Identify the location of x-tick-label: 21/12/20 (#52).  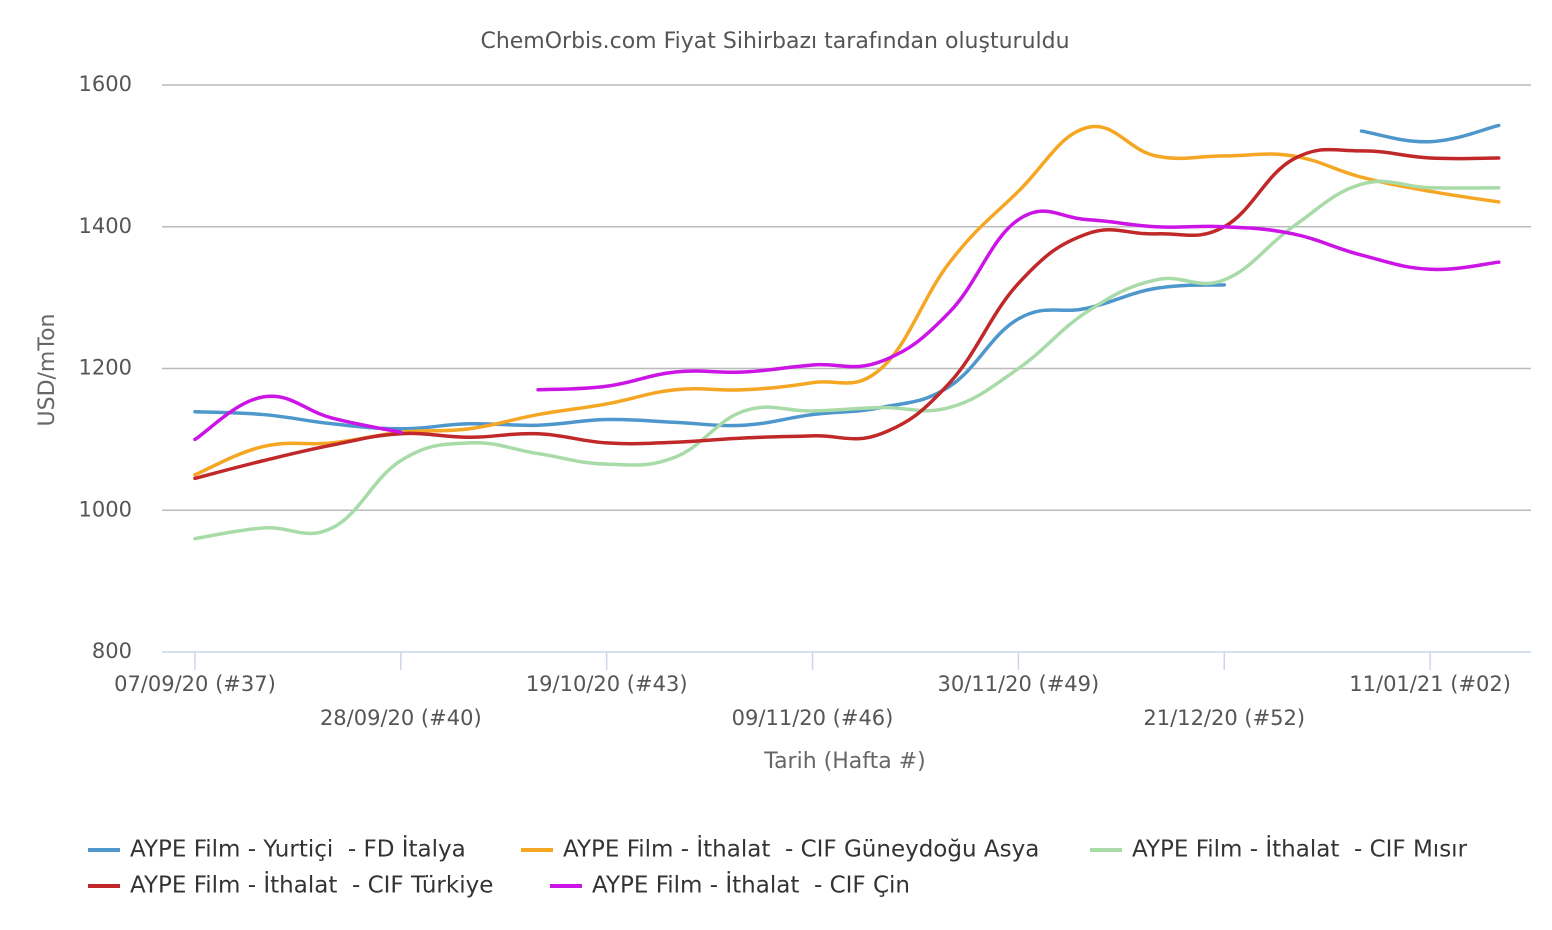
(1224, 718).